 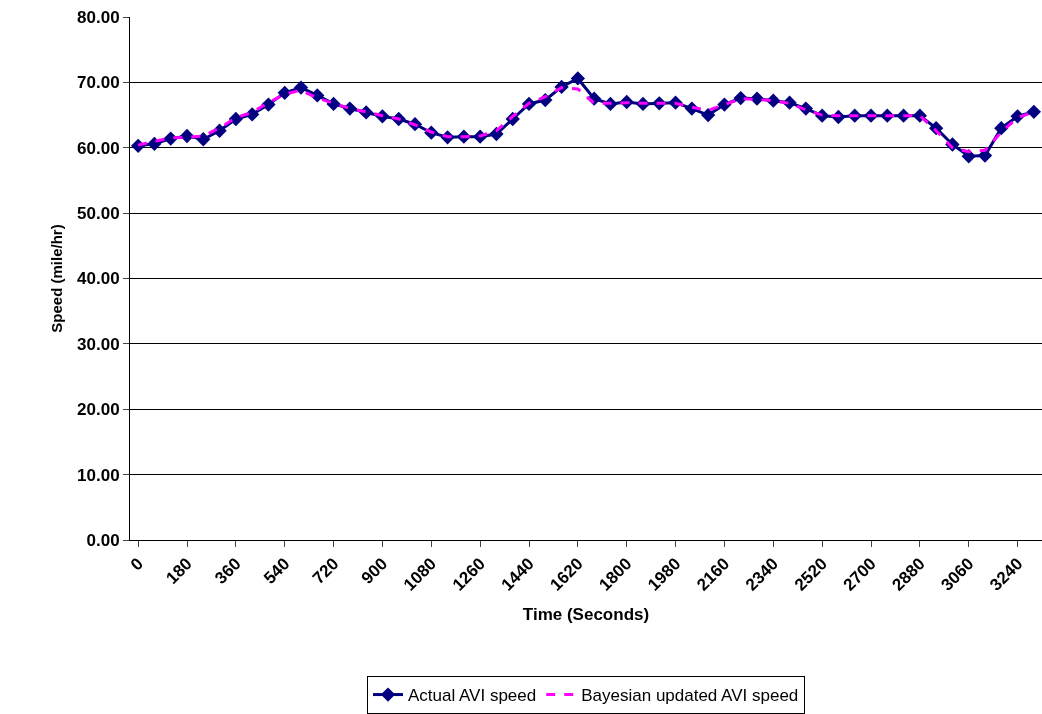 What do you see at coordinates (472, 696) in the screenshot?
I see `legend-label: Actual AVI speed` at bounding box center [472, 696].